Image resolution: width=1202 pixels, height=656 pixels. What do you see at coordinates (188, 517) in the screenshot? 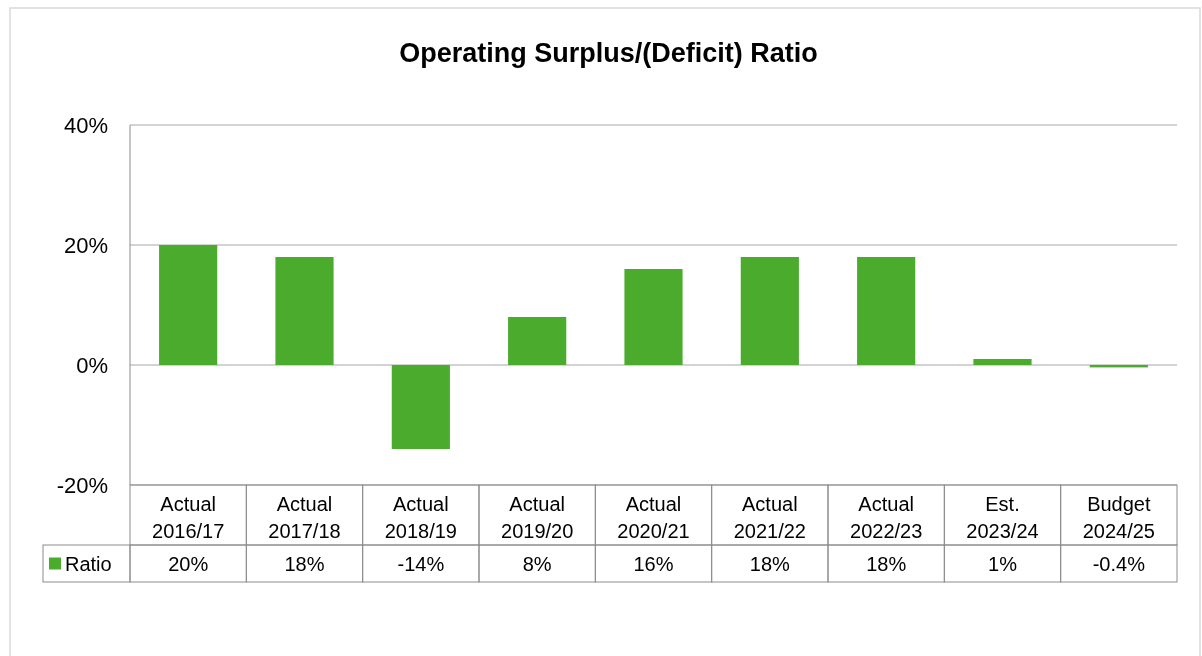
I see `x-tick-label: Actual 2016/17` at bounding box center [188, 517].